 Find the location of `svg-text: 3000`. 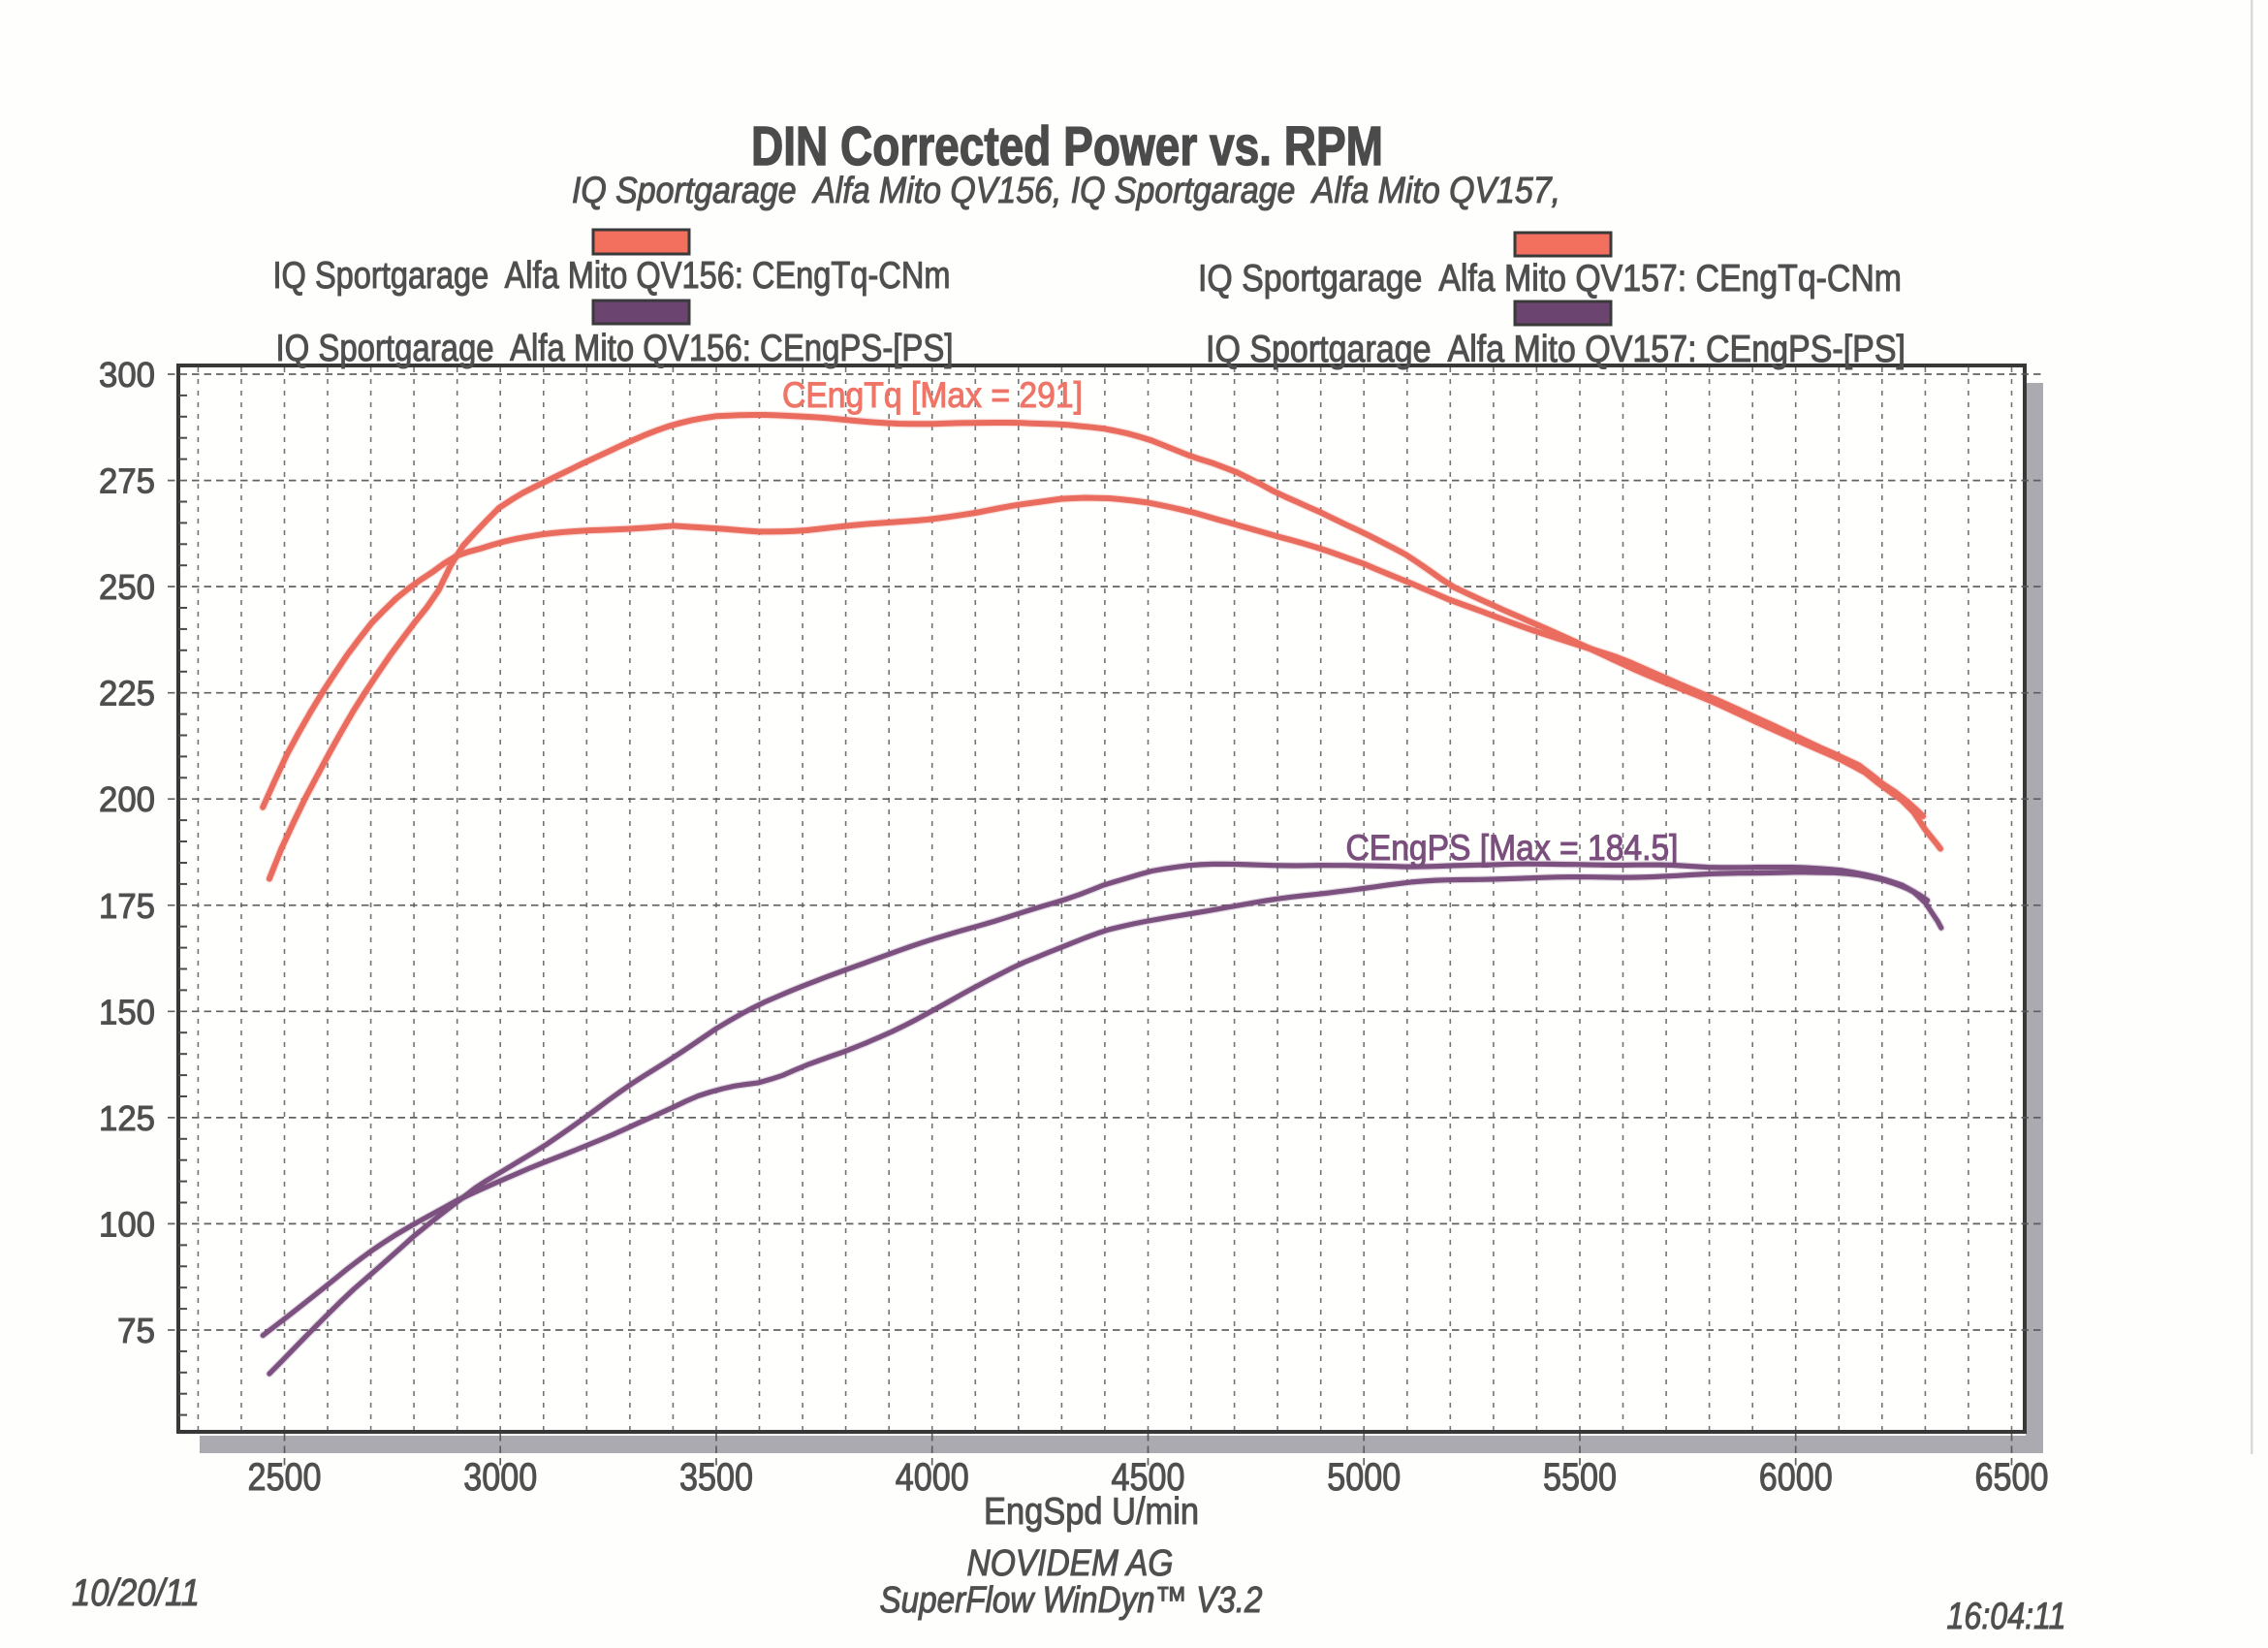

svg-text: 3000 is located at coordinates (500, 1477).